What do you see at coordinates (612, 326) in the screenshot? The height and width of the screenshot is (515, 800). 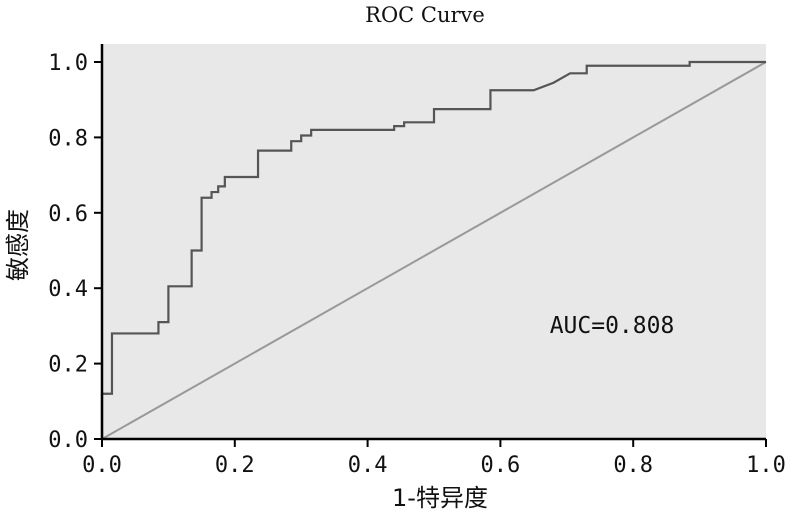 I see `auc-annotation: AUC=0.808` at bounding box center [612, 326].